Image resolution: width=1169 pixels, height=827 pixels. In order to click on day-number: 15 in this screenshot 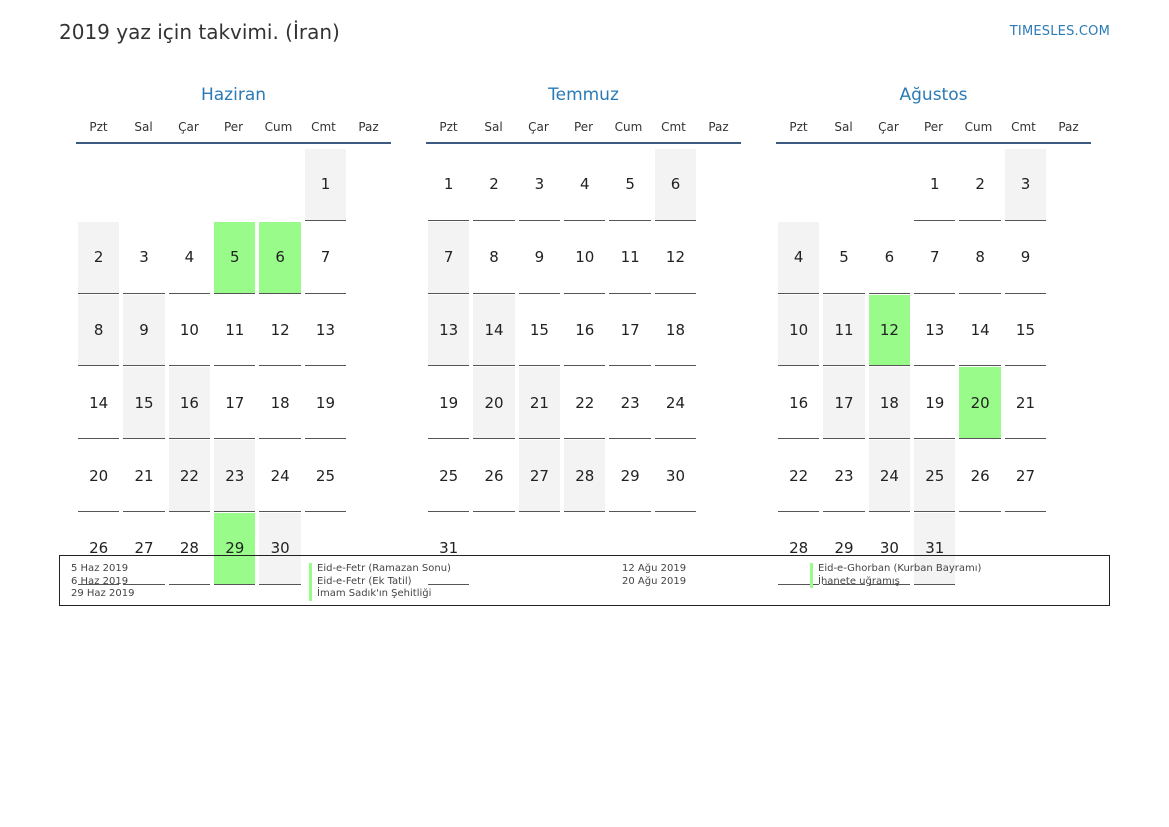, I will do `click(144, 403)`.